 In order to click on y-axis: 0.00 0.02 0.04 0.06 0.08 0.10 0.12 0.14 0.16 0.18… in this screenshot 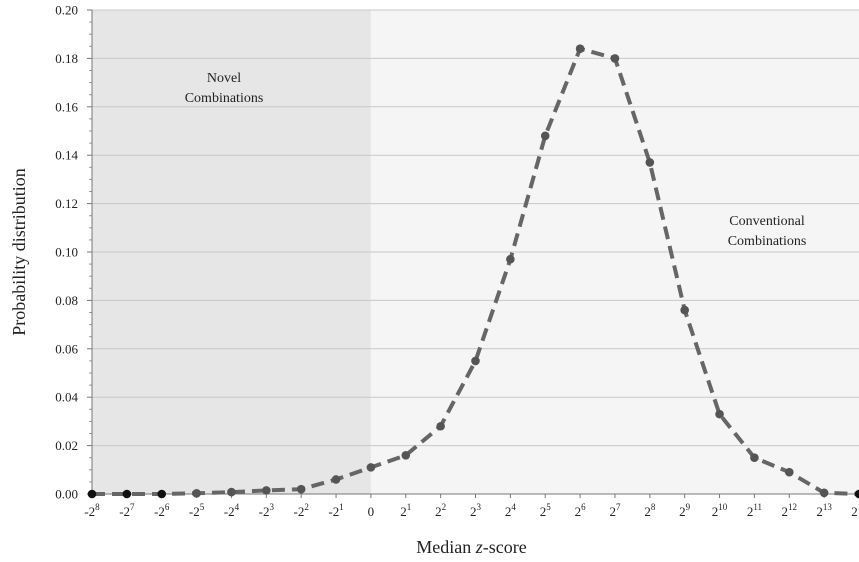, I will do `click(74, 252)`.